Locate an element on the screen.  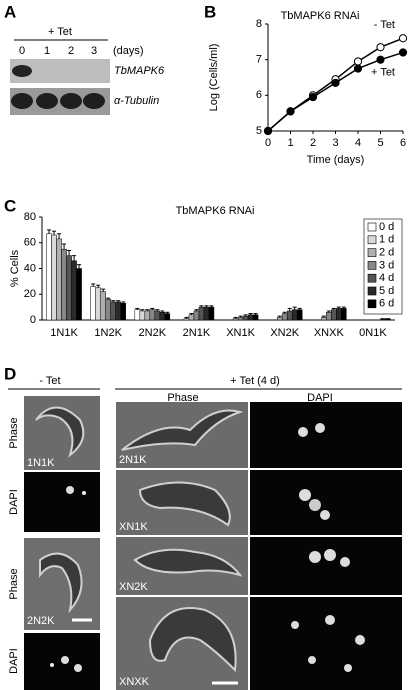
x-tick-label: 3 is located at coordinates (335, 143).